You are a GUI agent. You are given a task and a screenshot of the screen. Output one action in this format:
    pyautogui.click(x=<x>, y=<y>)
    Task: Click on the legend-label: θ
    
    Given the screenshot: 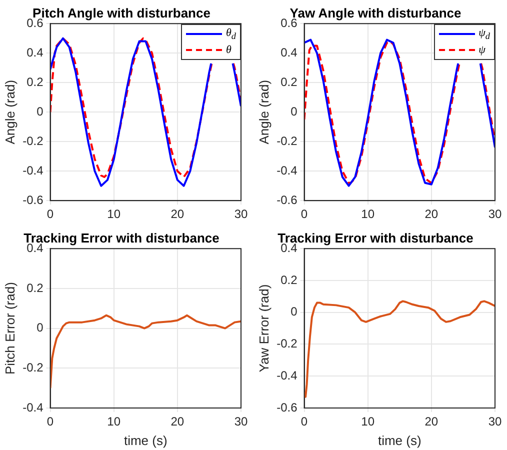 What is the action you would take?
    pyautogui.click(x=229, y=50)
    